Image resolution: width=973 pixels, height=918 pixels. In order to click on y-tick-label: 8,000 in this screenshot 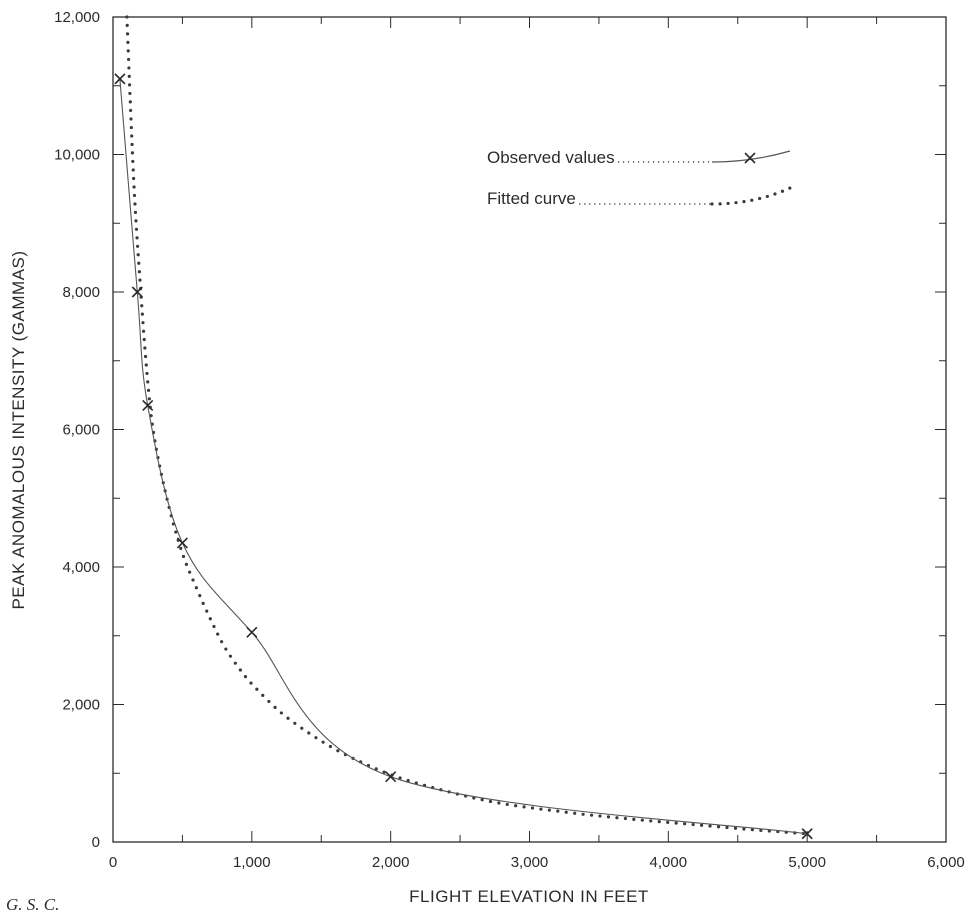, I will do `click(81, 292)`.